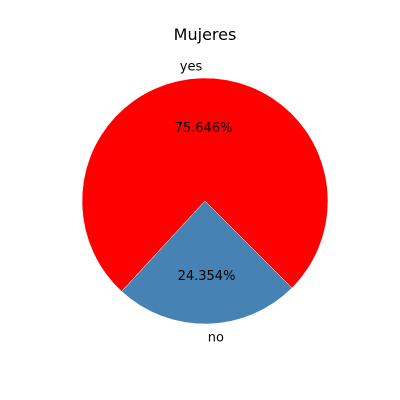 The width and height of the screenshot is (400, 400). Describe the element at coordinates (191, 67) in the screenshot. I see `pie-category-label-yes: yes` at that location.